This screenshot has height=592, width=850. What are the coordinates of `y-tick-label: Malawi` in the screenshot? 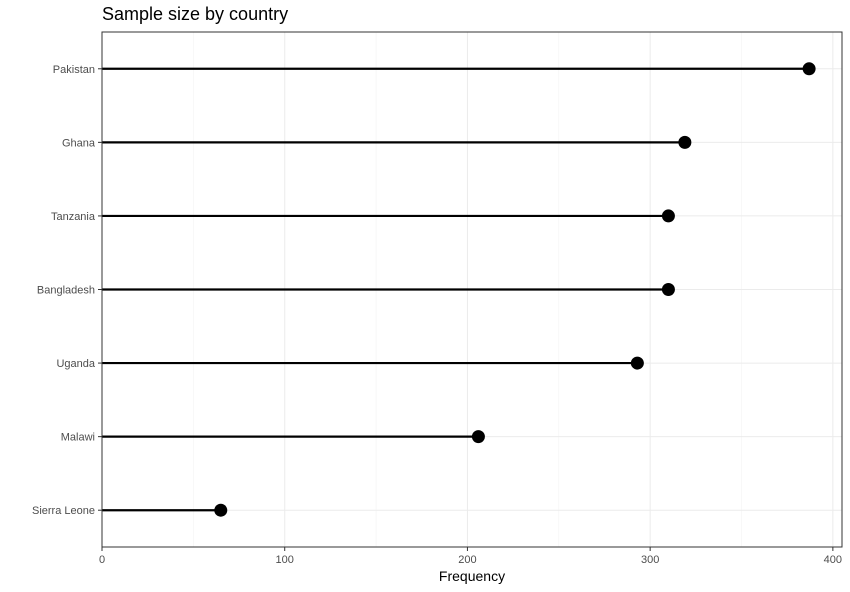 It's located at (78, 438).